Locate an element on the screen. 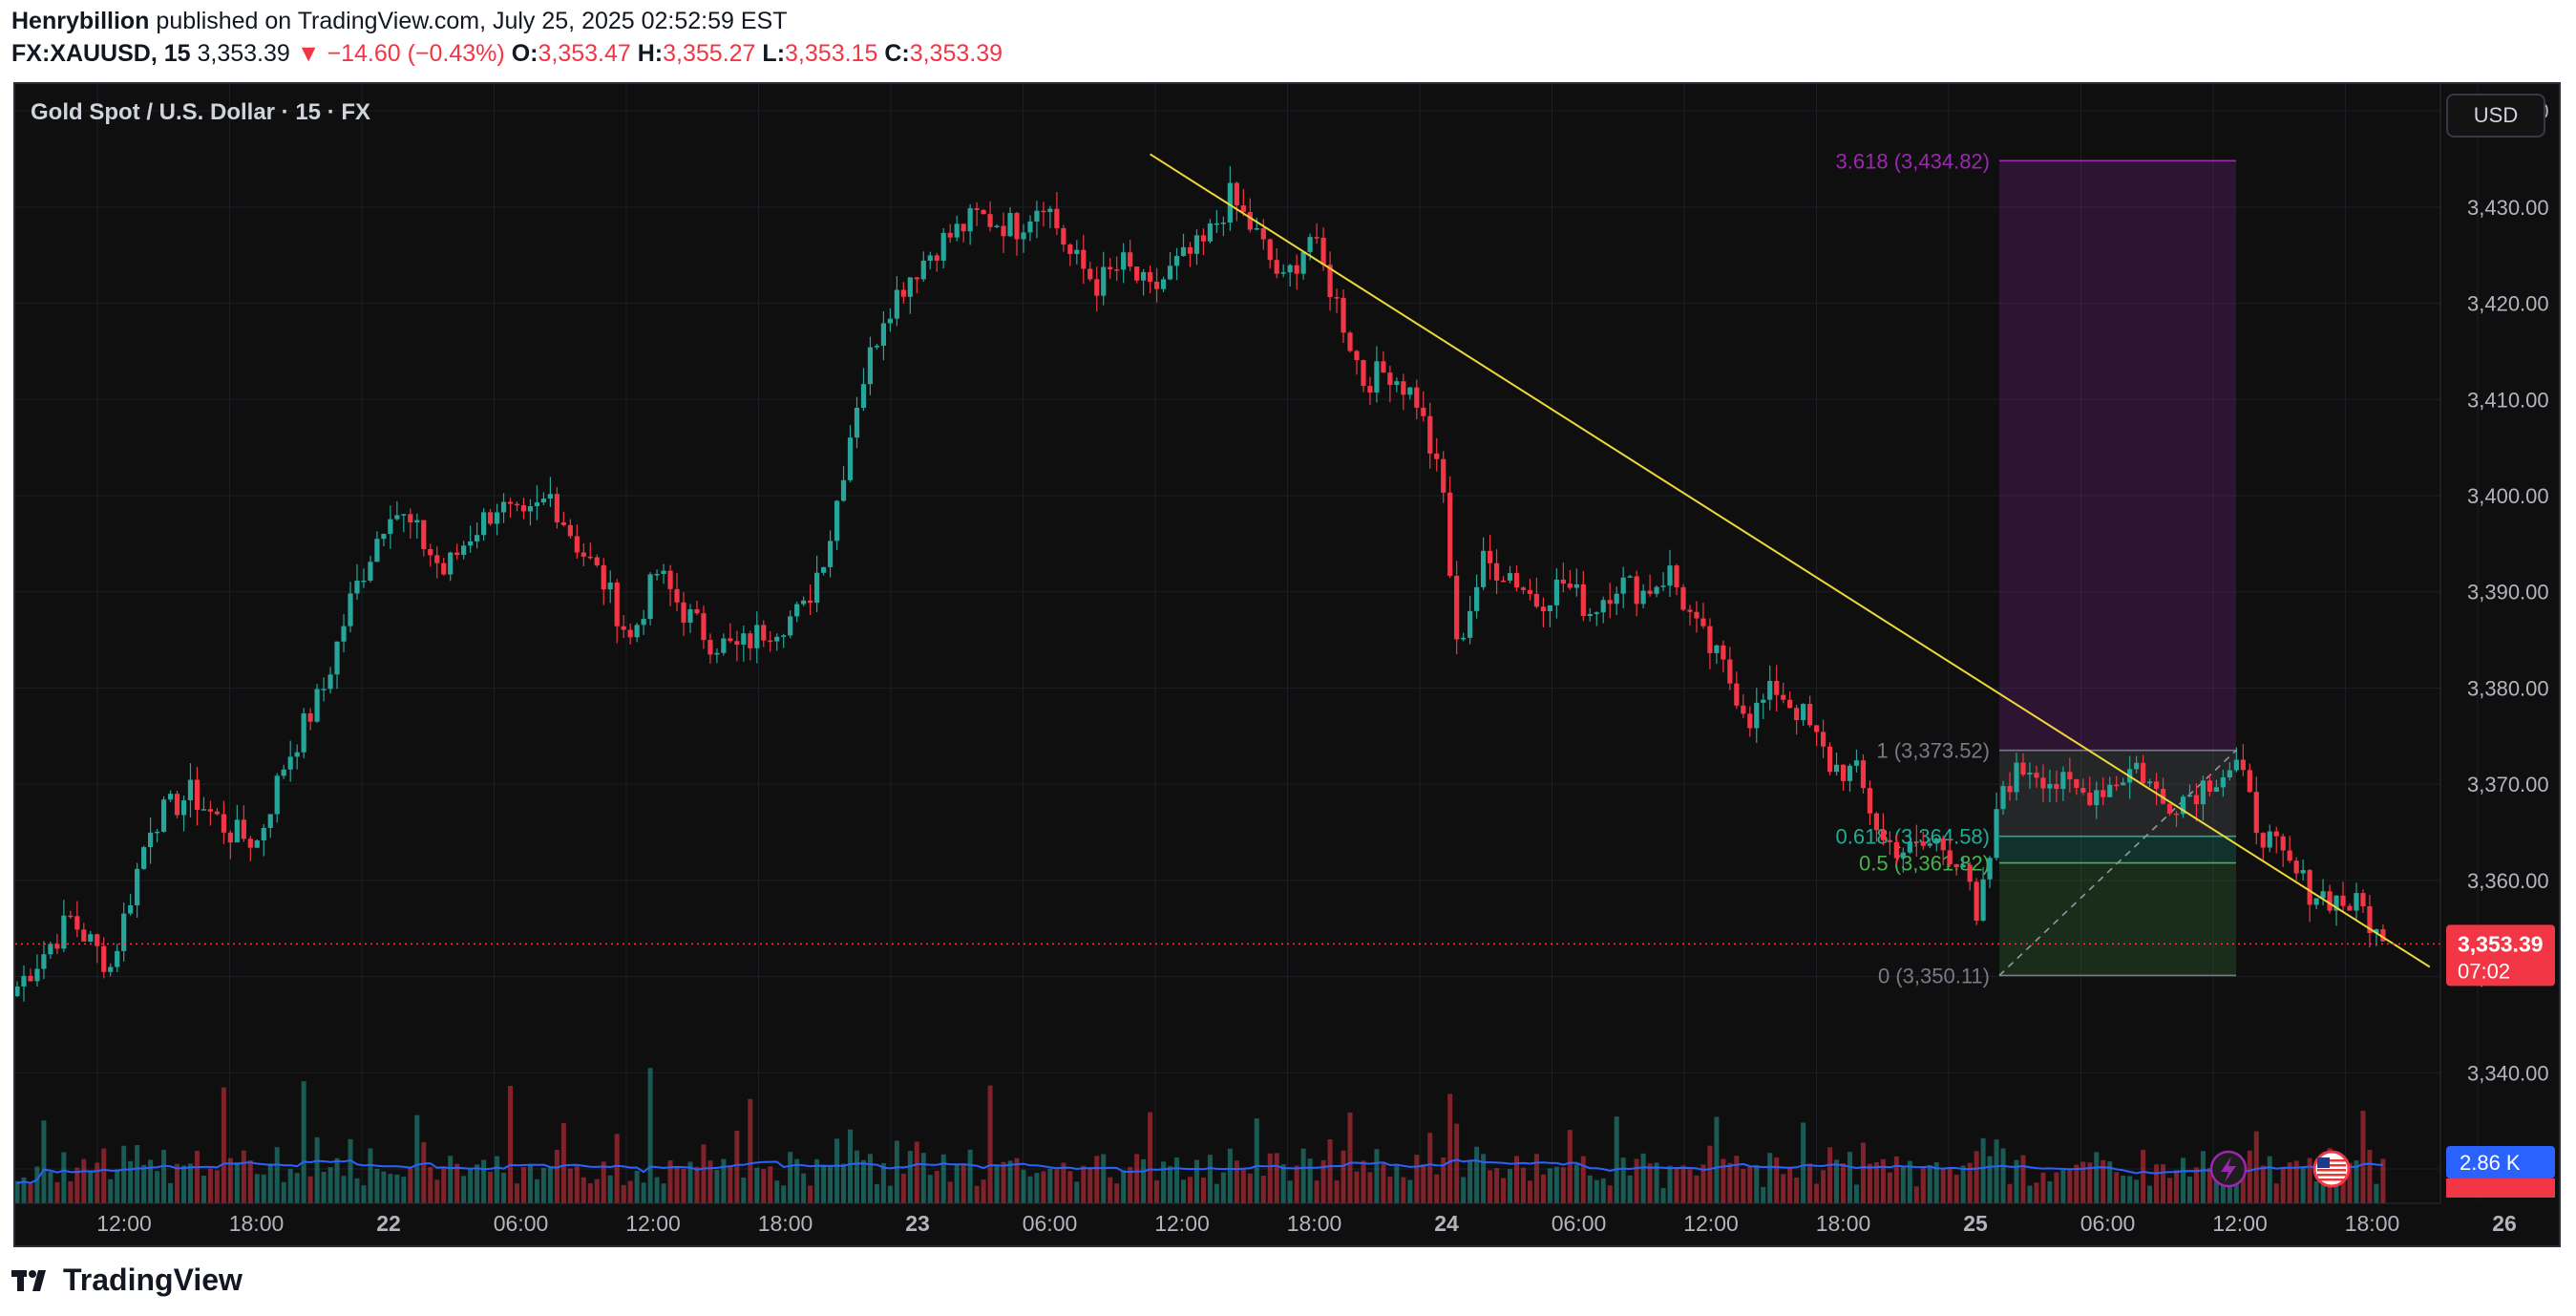  tradingview-logo: TradingView is located at coordinates (127, 1280).